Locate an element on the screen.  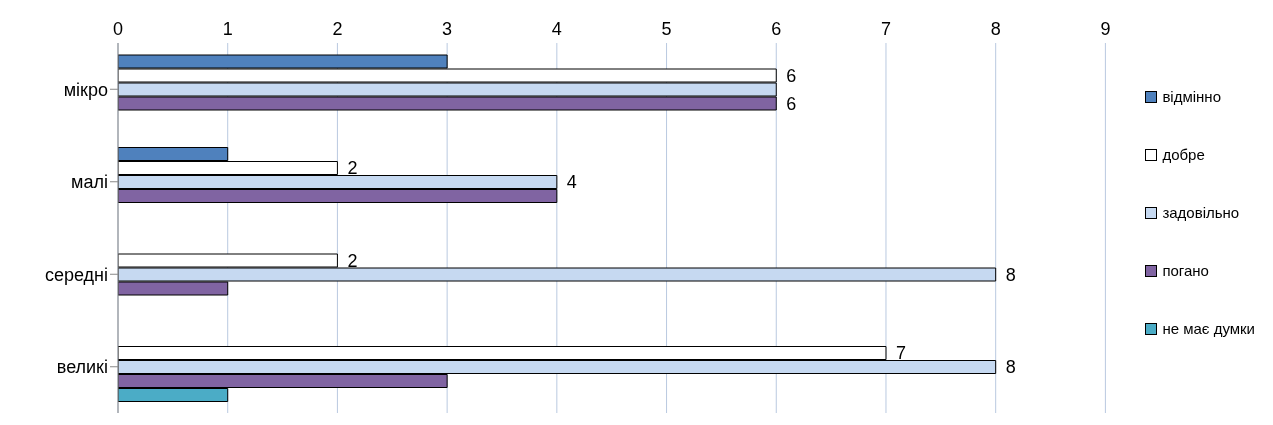
x-tick-label: 9 is located at coordinates (1105, 29).